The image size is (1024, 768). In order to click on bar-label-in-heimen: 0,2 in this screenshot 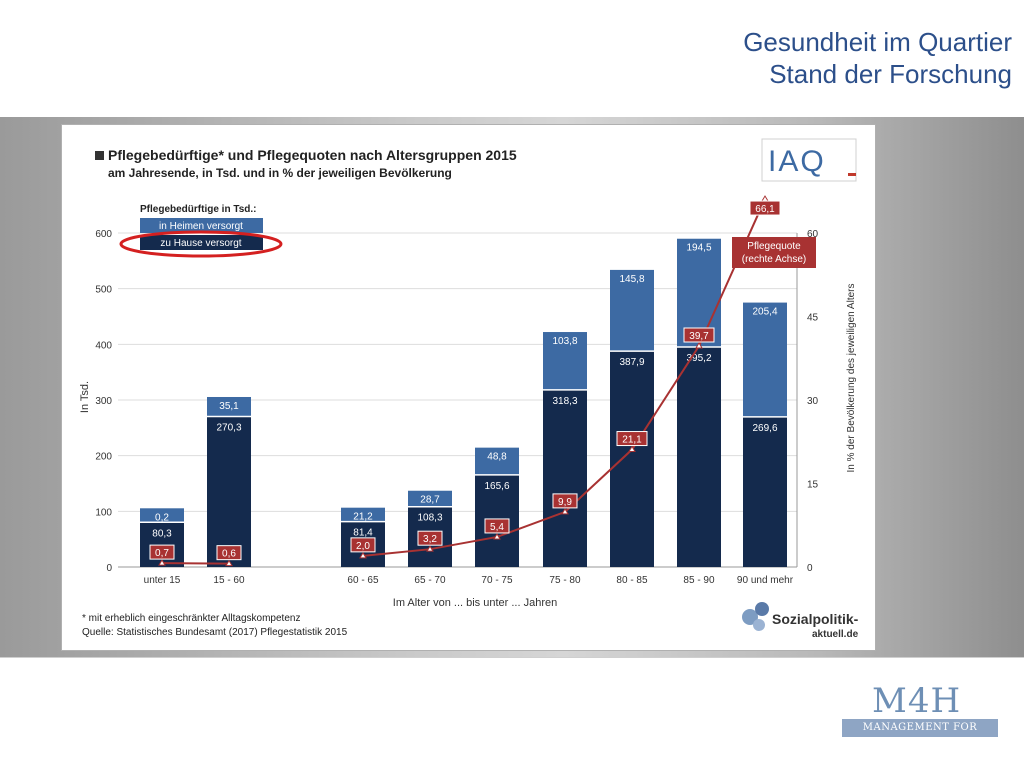, I will do `click(162, 517)`.